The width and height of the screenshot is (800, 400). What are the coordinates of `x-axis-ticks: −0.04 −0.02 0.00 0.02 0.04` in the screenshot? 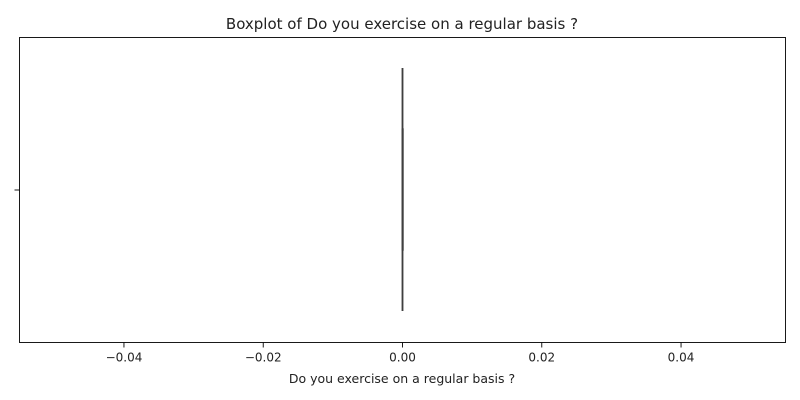 It's located at (400, 353).